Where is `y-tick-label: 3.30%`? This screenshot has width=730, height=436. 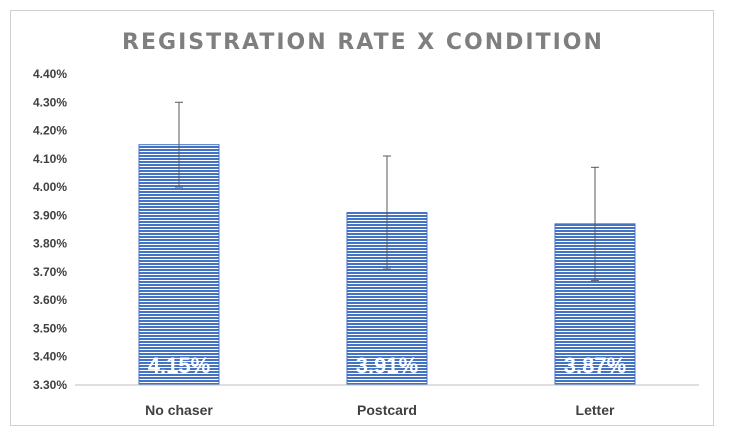 y-tick-label: 3.30% is located at coordinates (50, 385).